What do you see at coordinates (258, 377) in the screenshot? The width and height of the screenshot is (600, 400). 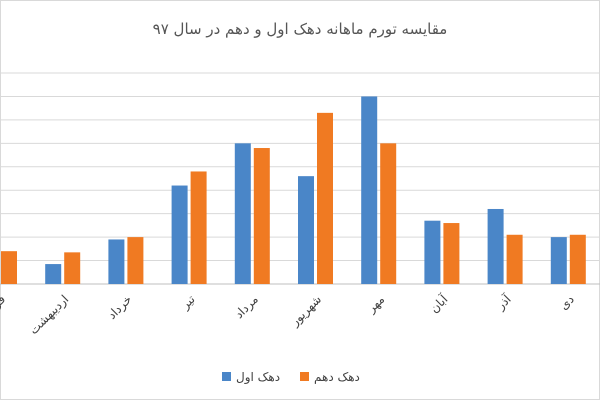 I see `legend-label: دهک اول` at bounding box center [258, 377].